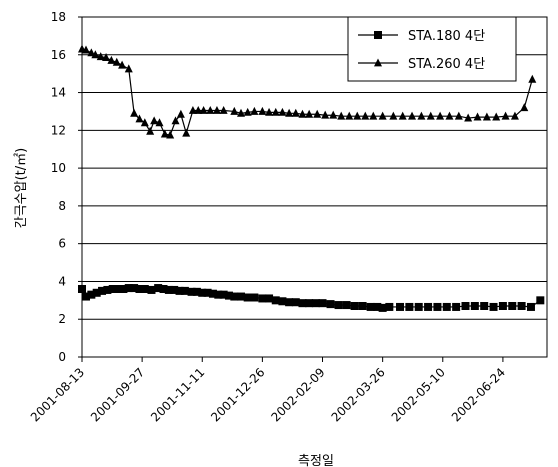 This screenshot has width=558, height=467. What do you see at coordinates (62, 244) in the screenshot?
I see `y-tick-label: 6` at bounding box center [62, 244].